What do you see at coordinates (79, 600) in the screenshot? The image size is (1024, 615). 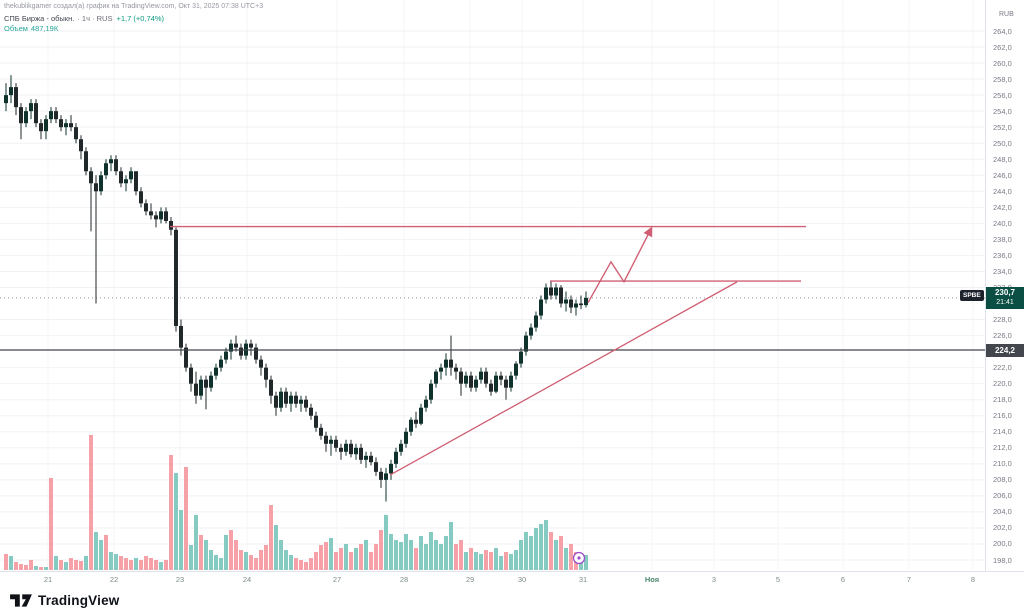 I see `tradingview-brand-text: TradingView` at bounding box center [79, 600].